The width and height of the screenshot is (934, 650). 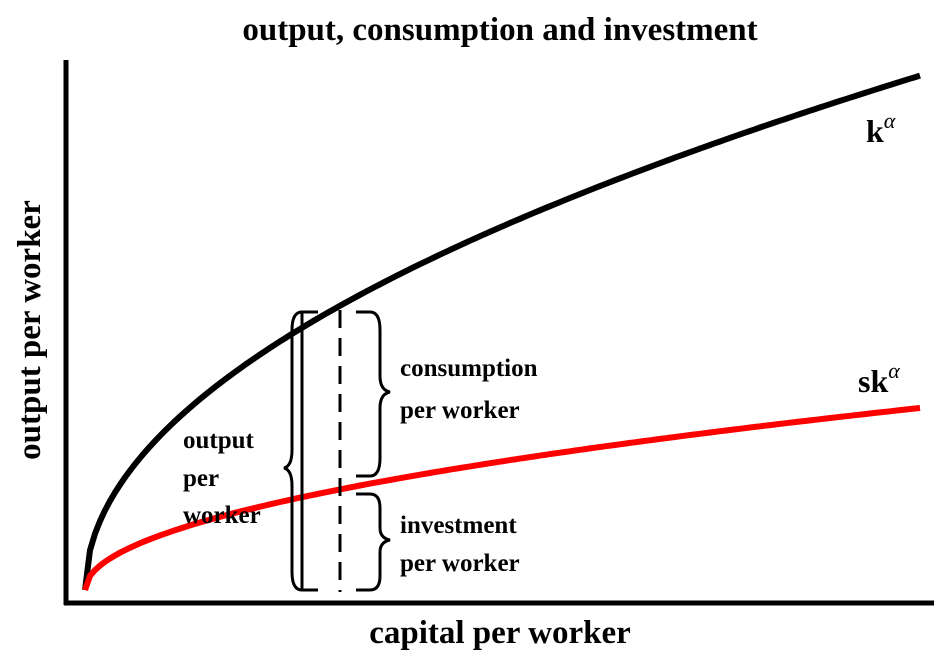 I want to click on curve-label: skα, so click(x=879, y=378).